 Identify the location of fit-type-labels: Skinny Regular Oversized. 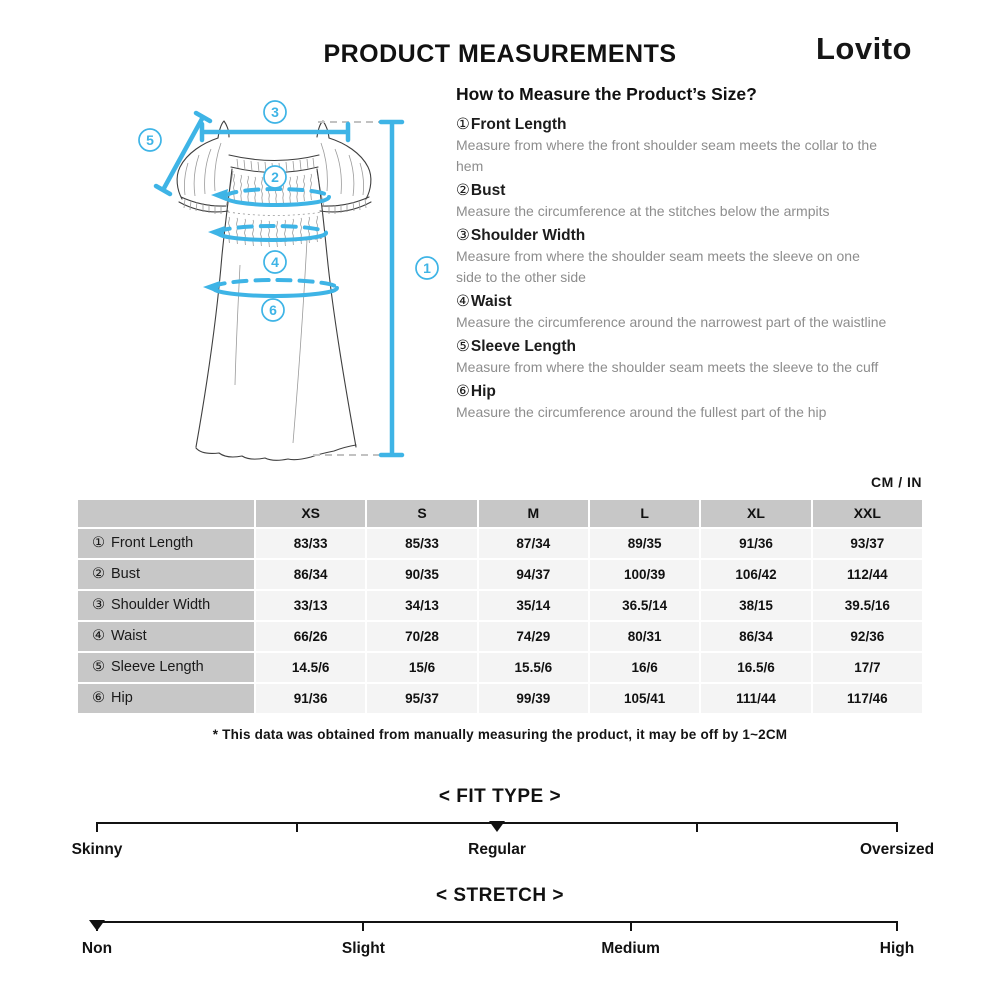
(503, 852).